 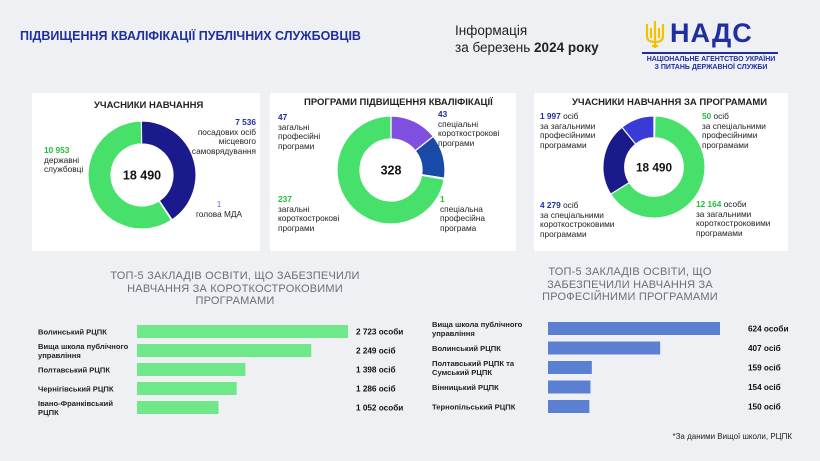 What do you see at coordinates (711, 33) in the screenshot?
I see `logo-text: НАДС` at bounding box center [711, 33].